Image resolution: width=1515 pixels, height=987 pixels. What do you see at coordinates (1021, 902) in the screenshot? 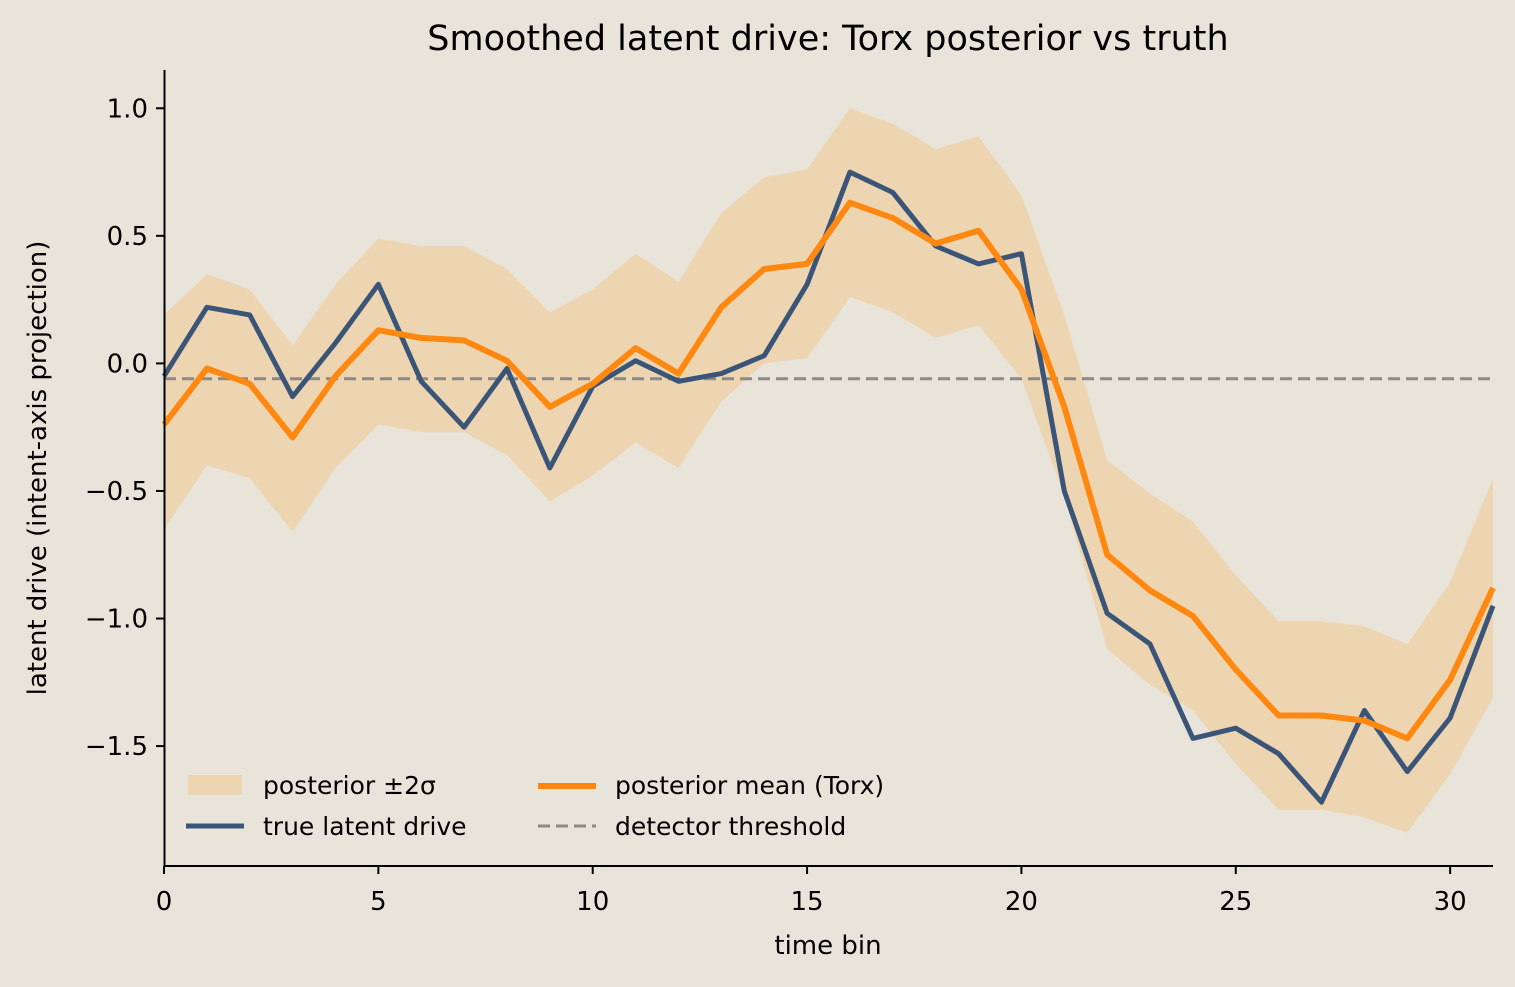
I see `x-tick-label: 20` at bounding box center [1021, 902].